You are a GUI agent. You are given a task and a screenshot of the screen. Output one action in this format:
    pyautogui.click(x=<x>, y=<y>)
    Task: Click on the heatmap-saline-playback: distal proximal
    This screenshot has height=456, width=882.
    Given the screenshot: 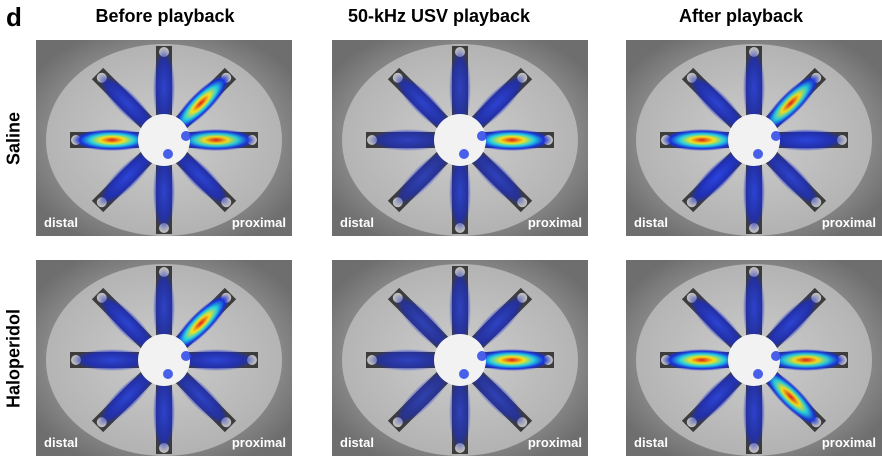 What is the action you would take?
    pyautogui.click(x=460, y=138)
    